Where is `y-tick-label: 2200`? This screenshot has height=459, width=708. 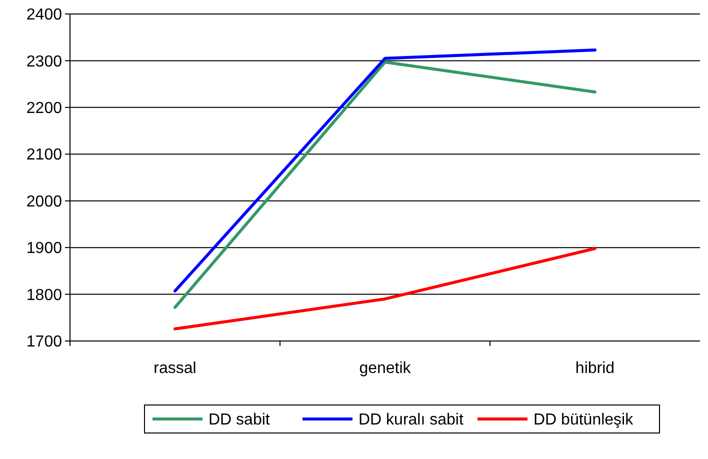
y-tick-label: 2200 is located at coordinates (44, 109).